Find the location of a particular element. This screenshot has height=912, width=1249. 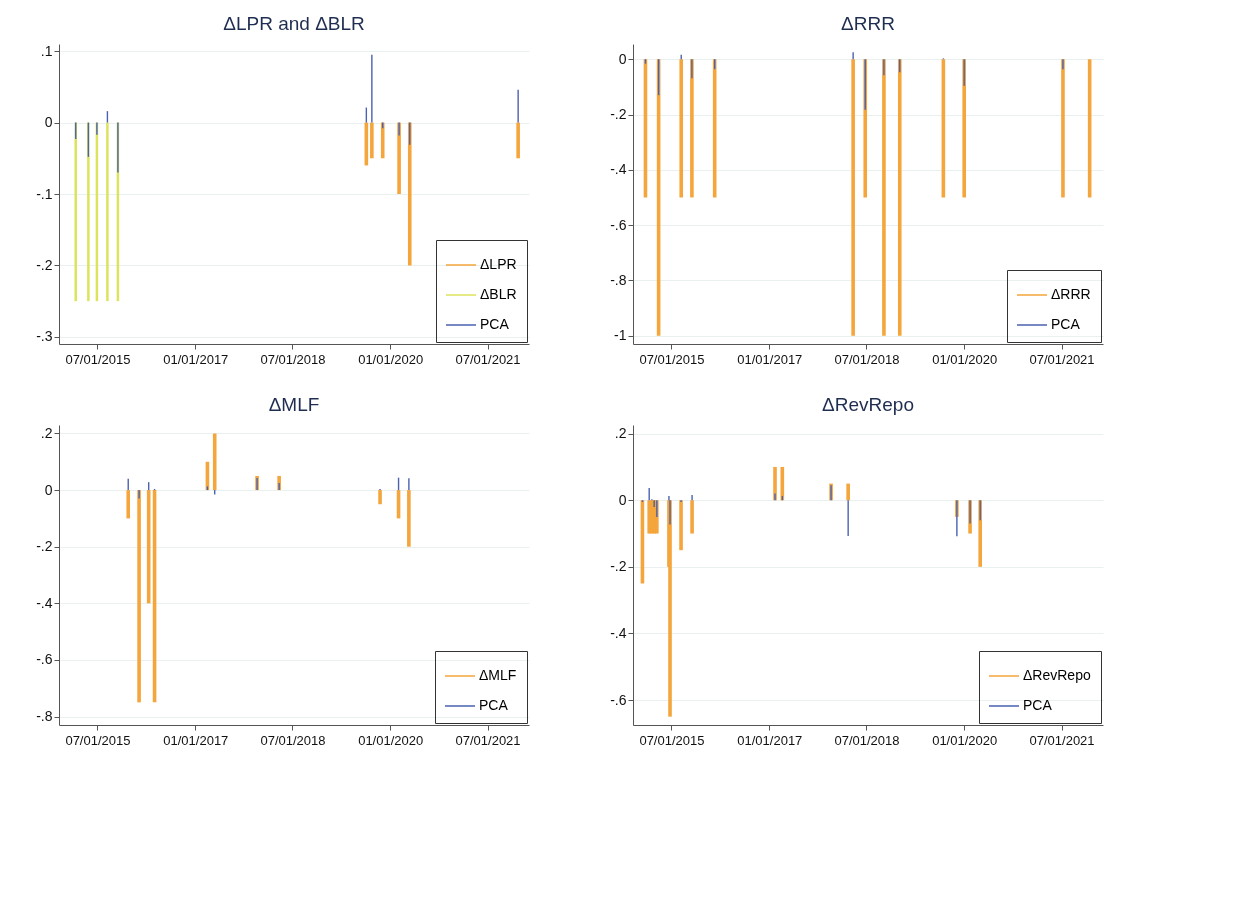

chart-title: ΔLPR and ΔBLR is located at coordinates (294, 23).